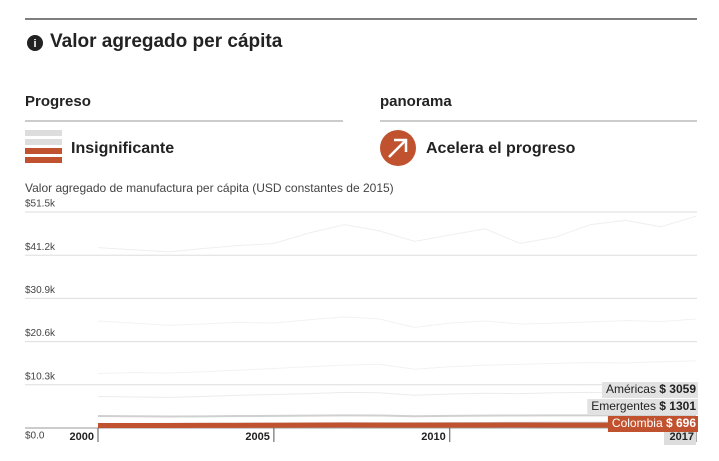 Image resolution: width=719 pixels, height=461 pixels. Describe the element at coordinates (40, 376) in the screenshot. I see `y-tick-label: $10.3k` at that location.